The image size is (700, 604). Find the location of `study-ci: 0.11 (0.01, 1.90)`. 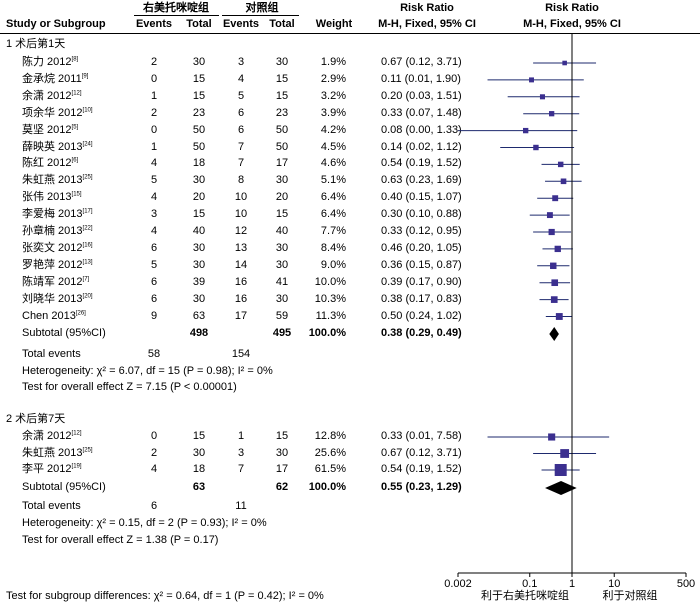

study-ci: 0.11 (0.01, 1.90) is located at coordinates (421, 78).